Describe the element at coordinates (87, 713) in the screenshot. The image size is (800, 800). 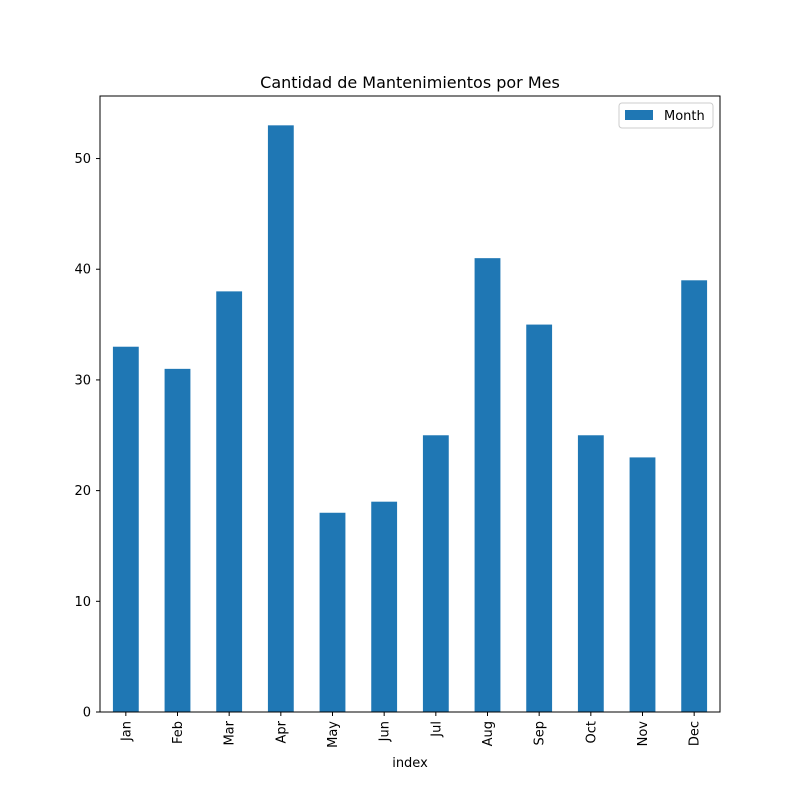
I see `y-tick-label: 0` at that location.